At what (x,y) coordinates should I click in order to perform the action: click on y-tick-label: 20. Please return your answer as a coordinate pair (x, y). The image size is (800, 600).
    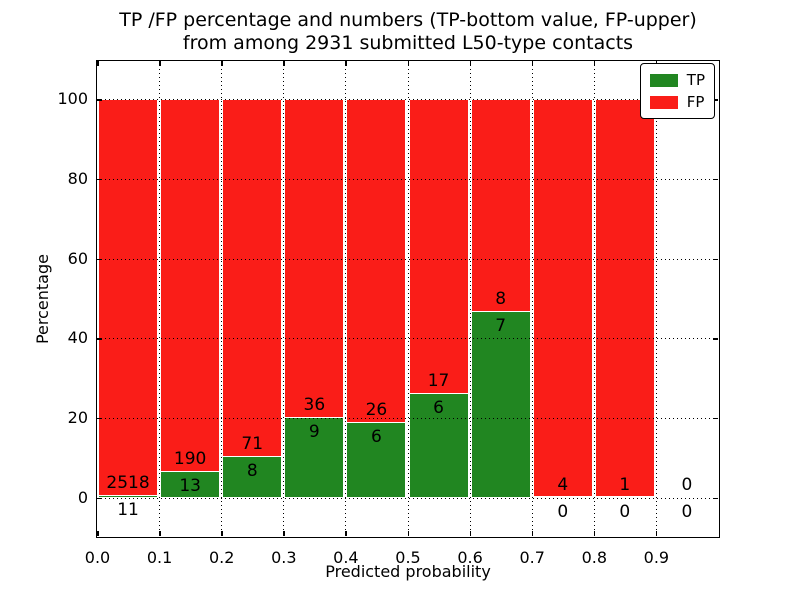
    Looking at the image, I should click on (77, 417).